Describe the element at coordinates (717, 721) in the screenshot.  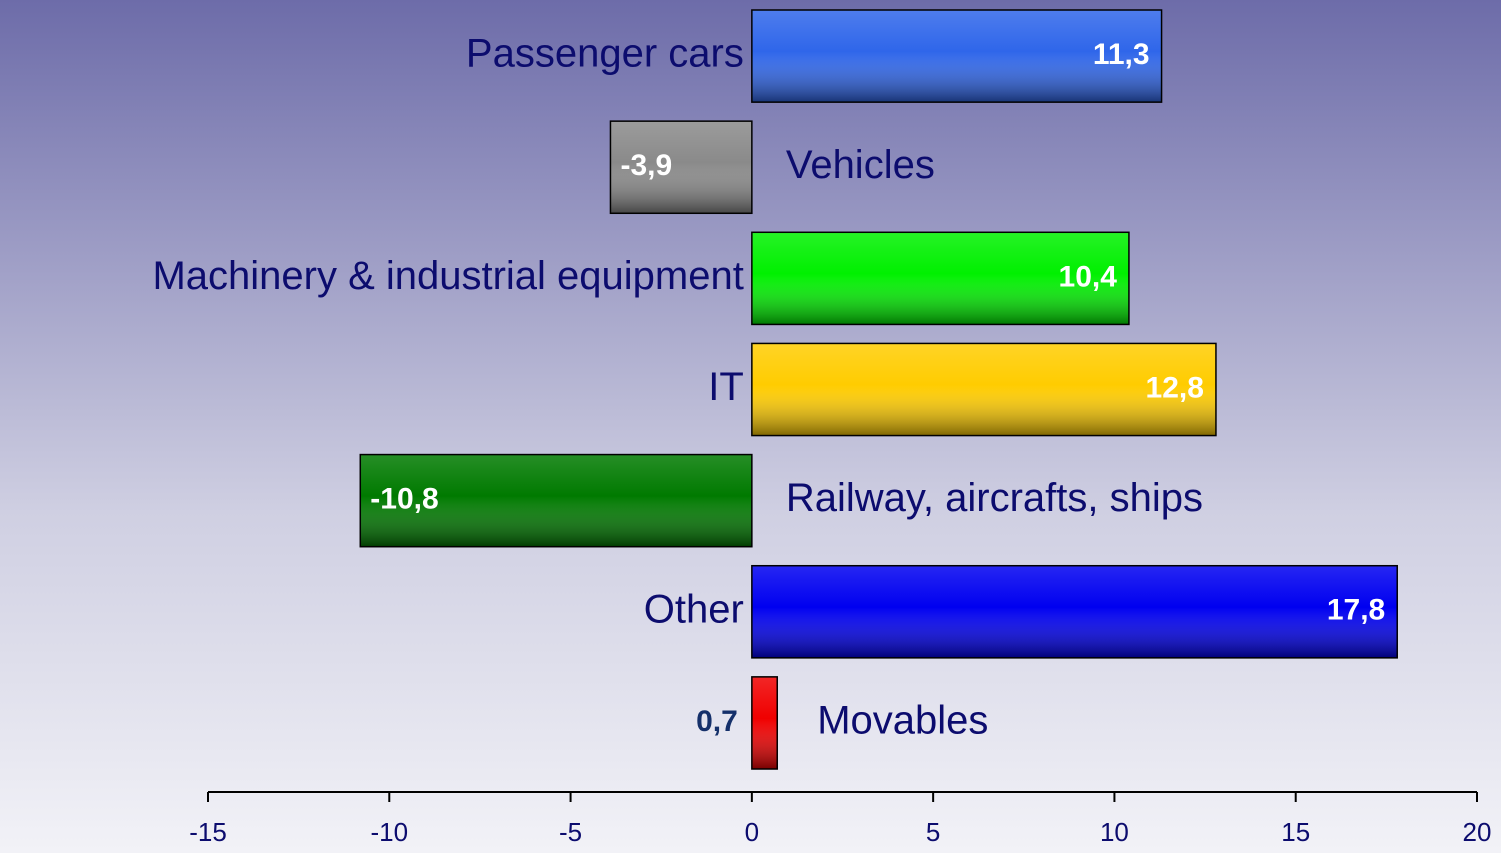
I see `value-label: 0,7` at that location.